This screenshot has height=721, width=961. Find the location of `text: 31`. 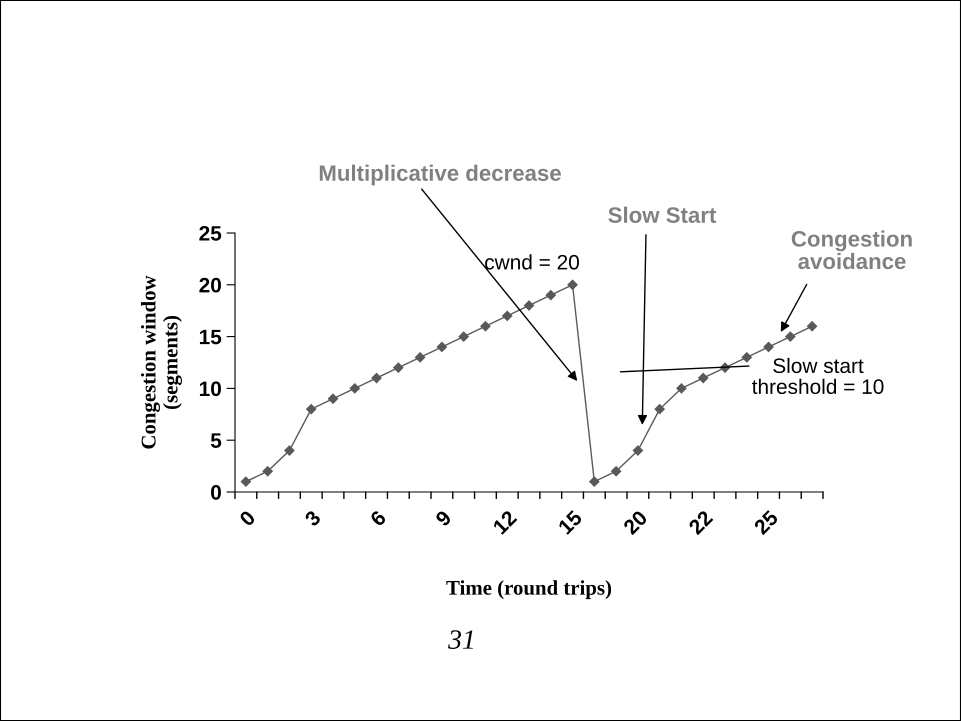

text: 31 is located at coordinates (460, 639).